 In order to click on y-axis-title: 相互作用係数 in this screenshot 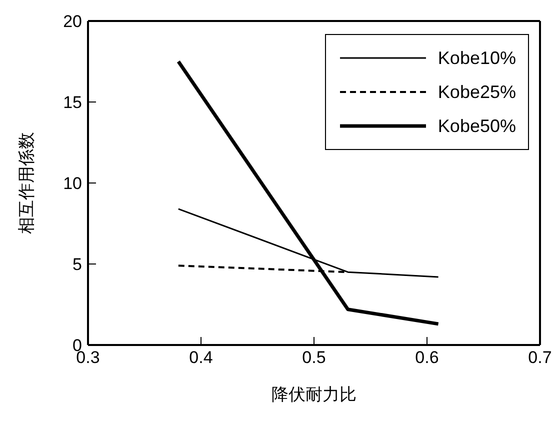, I will do `click(26, 183)`.